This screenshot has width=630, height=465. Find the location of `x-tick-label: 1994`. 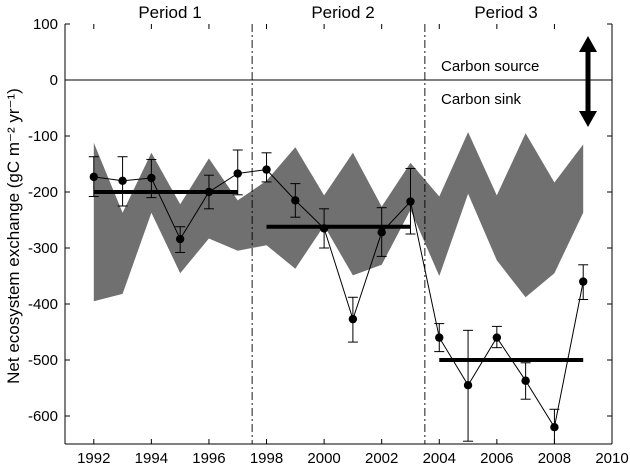

x-tick-label: 1994 is located at coordinates (151, 457).